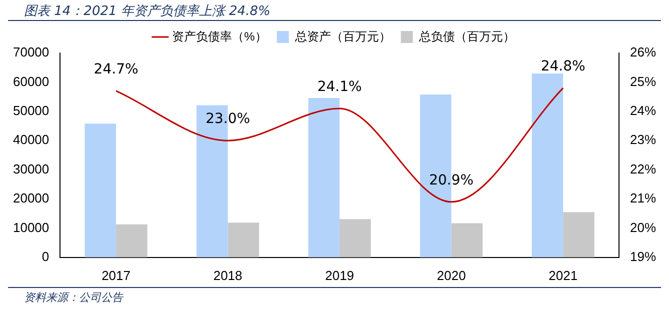 This screenshot has width=669, height=326. Describe the element at coordinates (116, 275) in the screenshot. I see `x-tick-label: 2017` at that location.